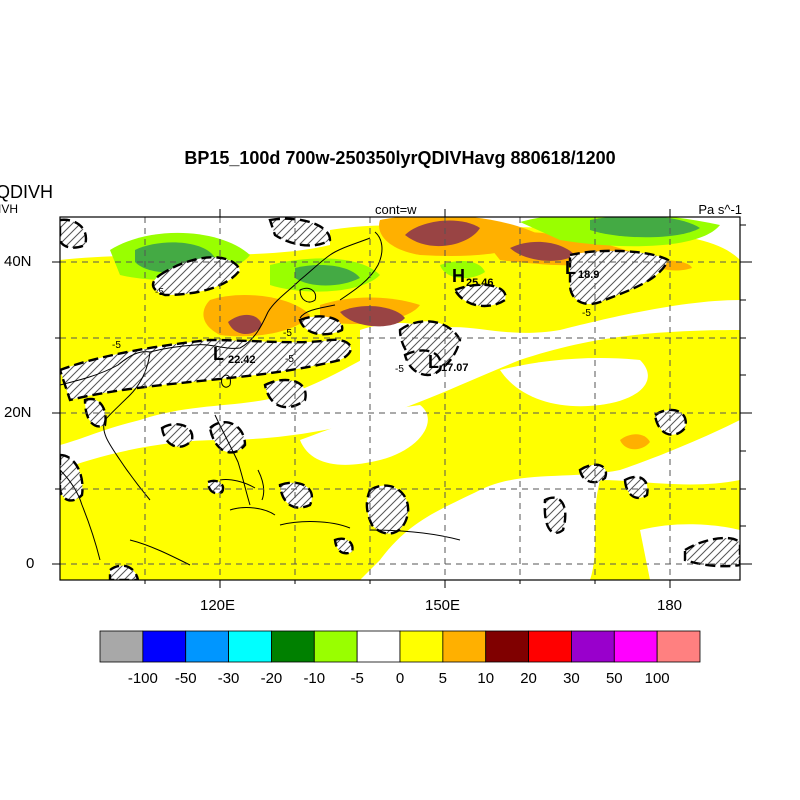  I want to click on y-axis-label: 40N, so click(18, 261).